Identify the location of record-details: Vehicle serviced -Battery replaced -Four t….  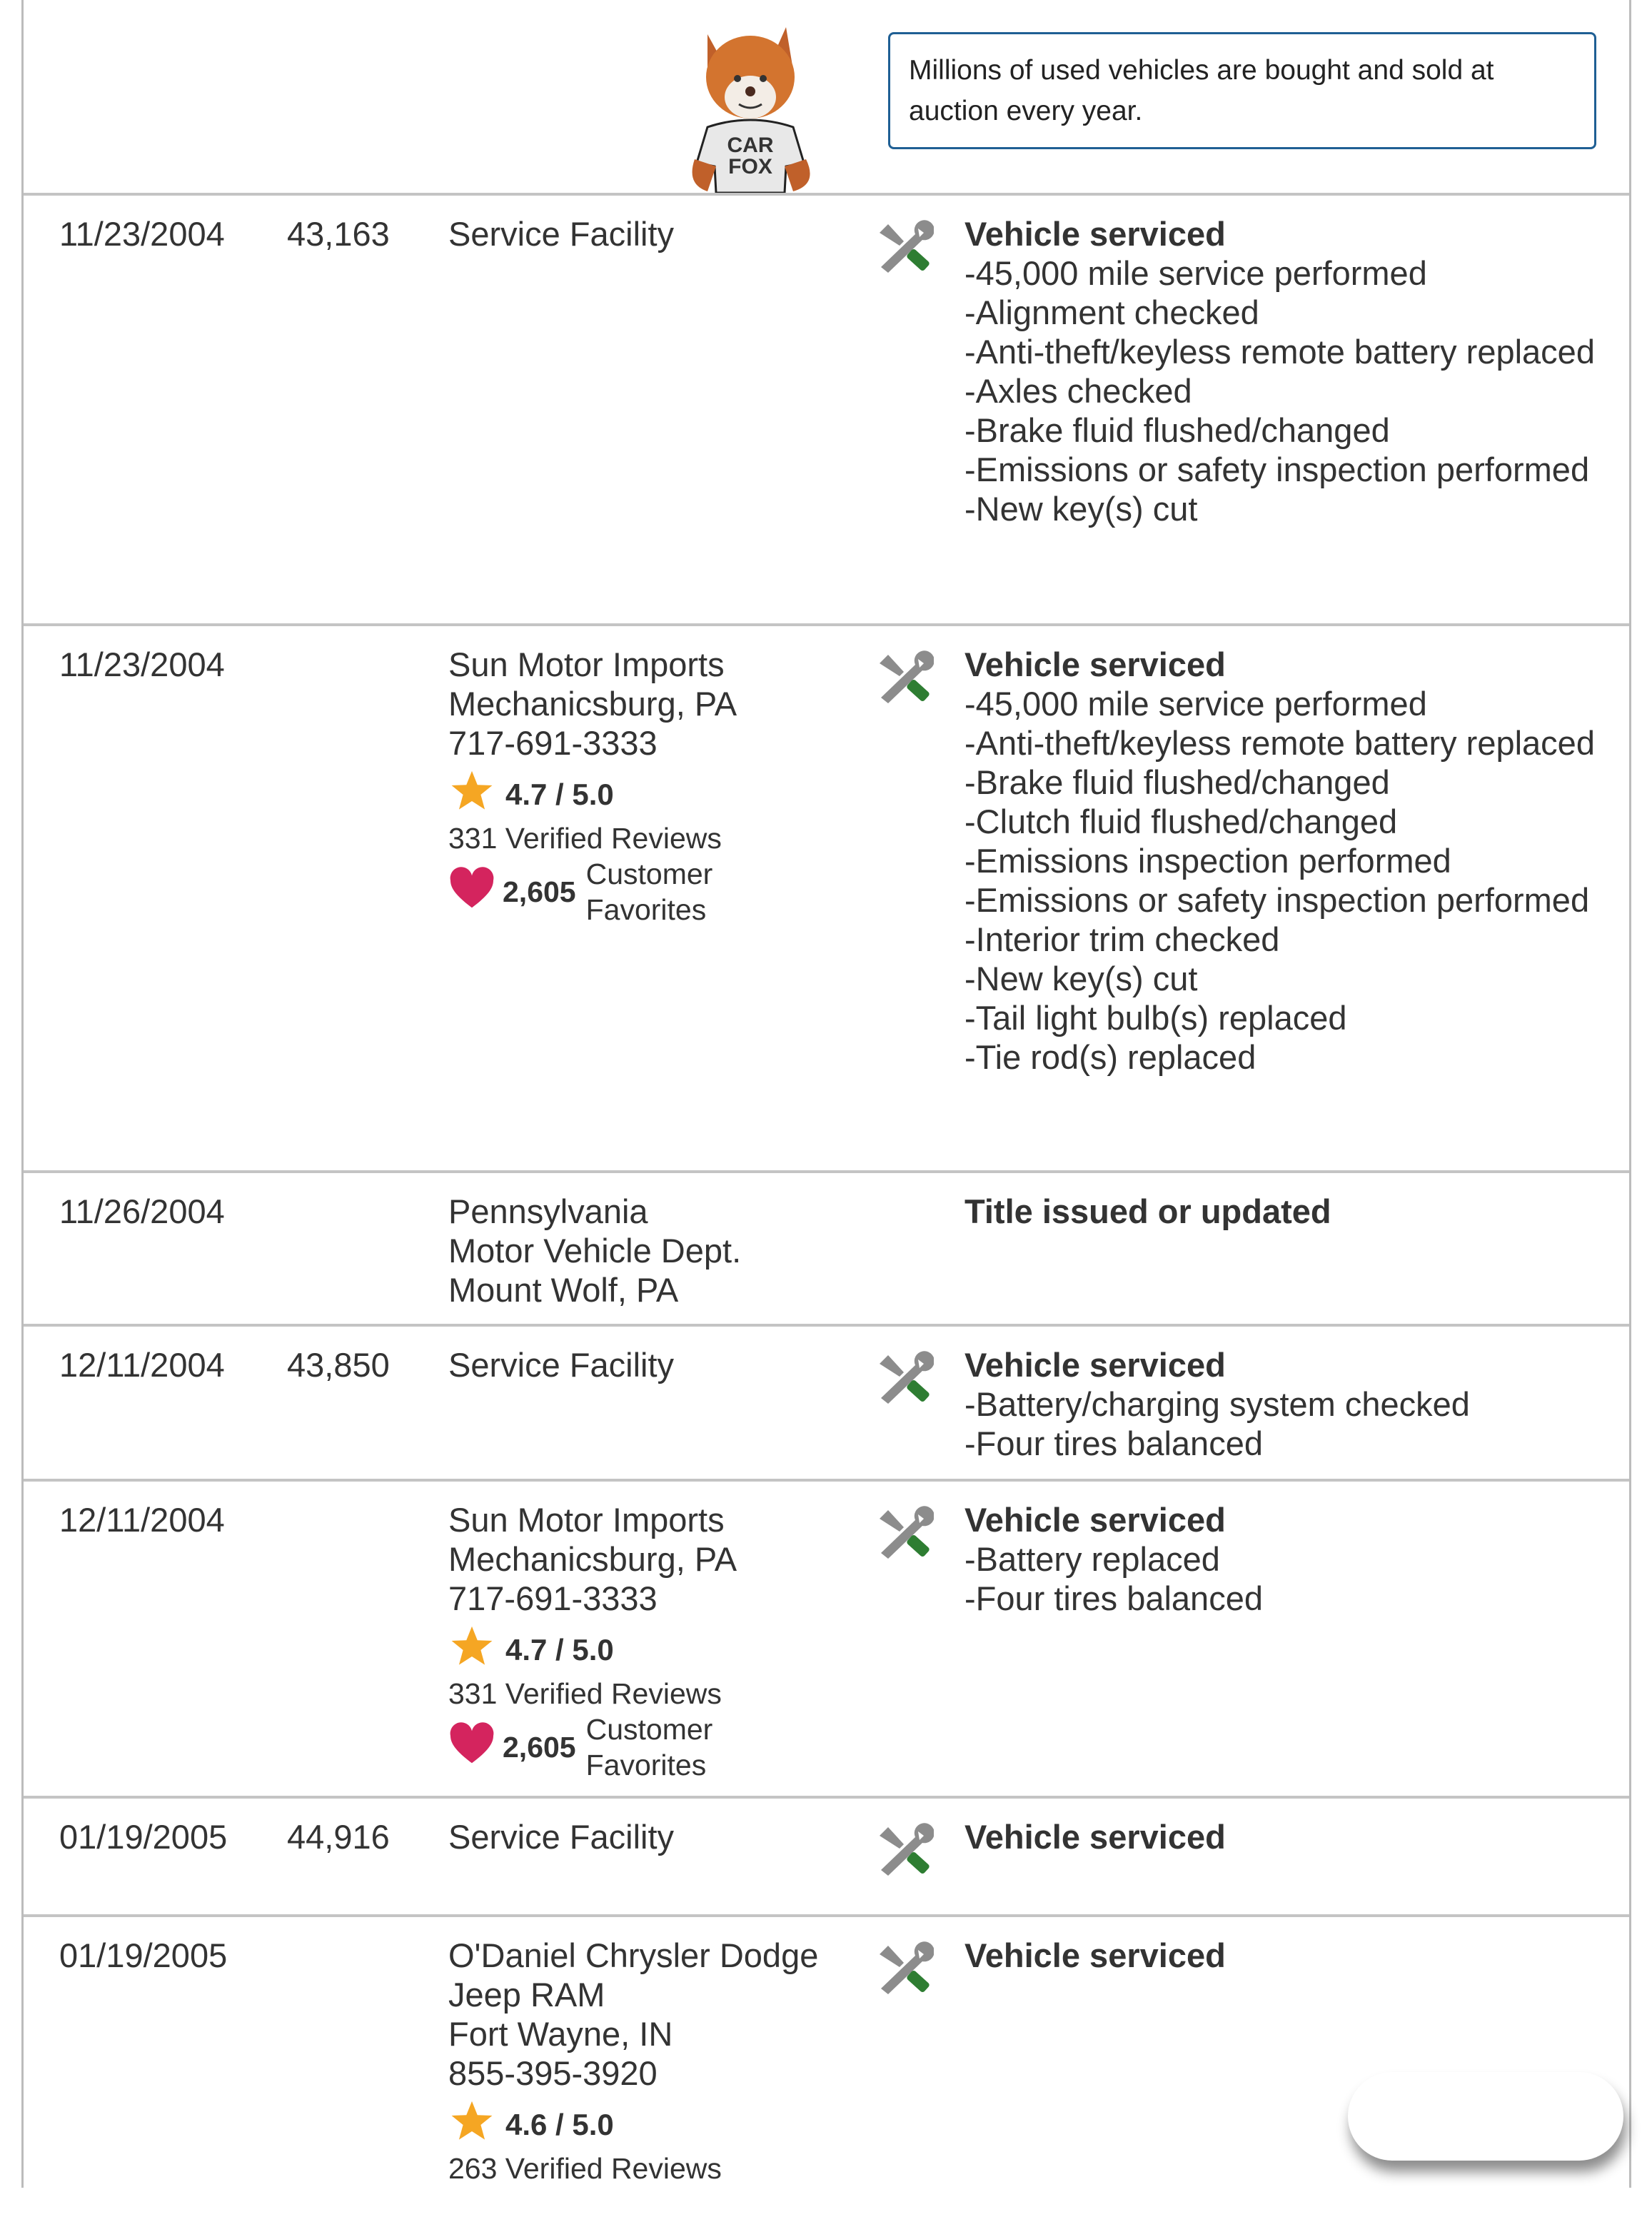
(1286, 1559).